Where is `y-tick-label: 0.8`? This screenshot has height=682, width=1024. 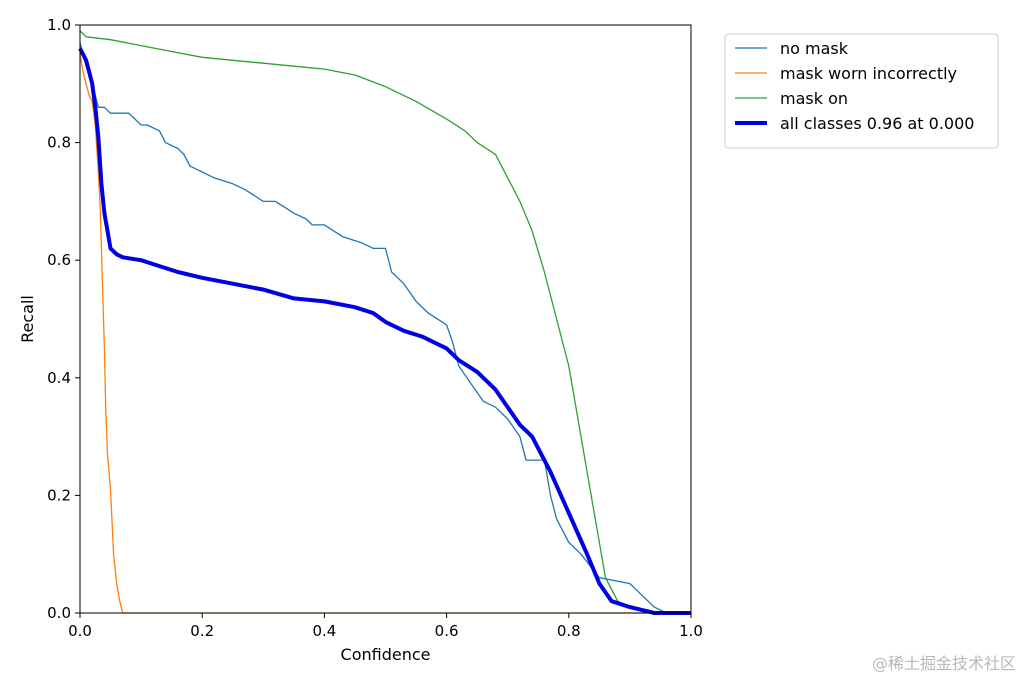
y-tick-label: 0.8 is located at coordinates (59, 143).